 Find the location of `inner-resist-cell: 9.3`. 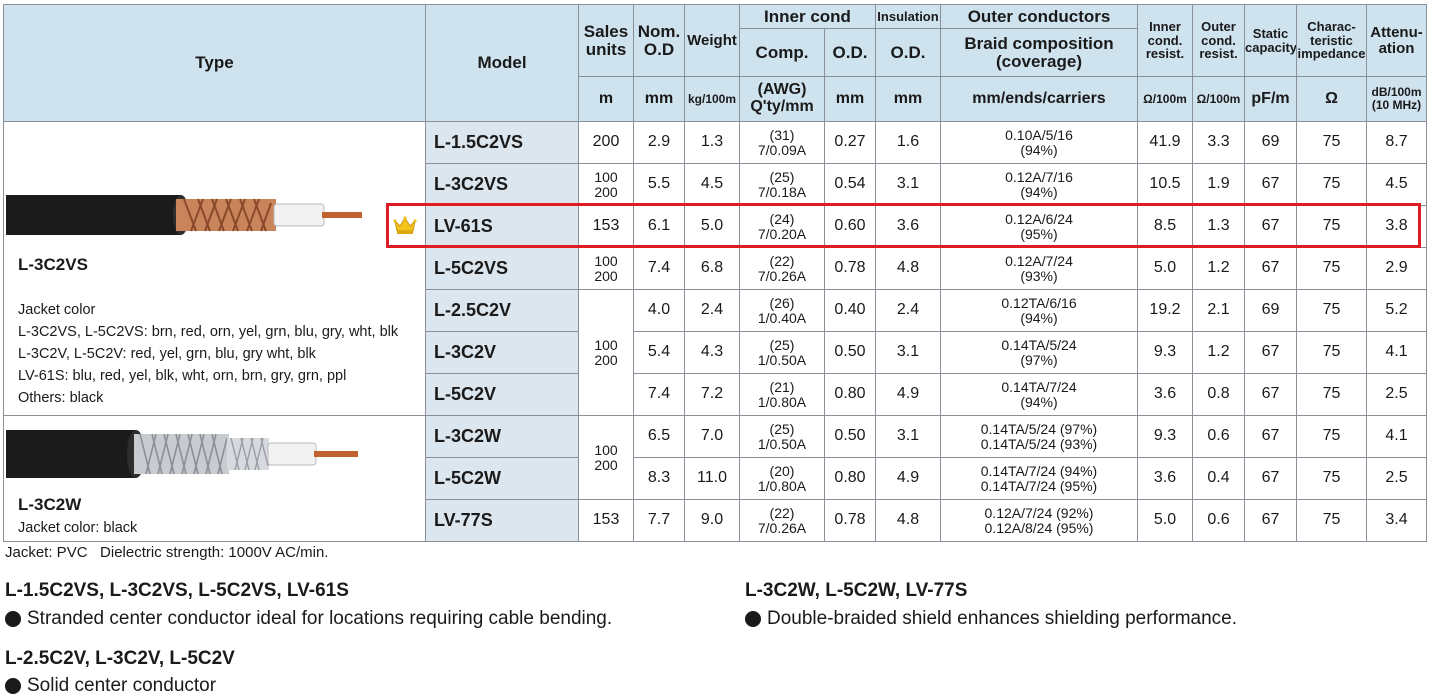

inner-resist-cell: 9.3 is located at coordinates (1165, 436).